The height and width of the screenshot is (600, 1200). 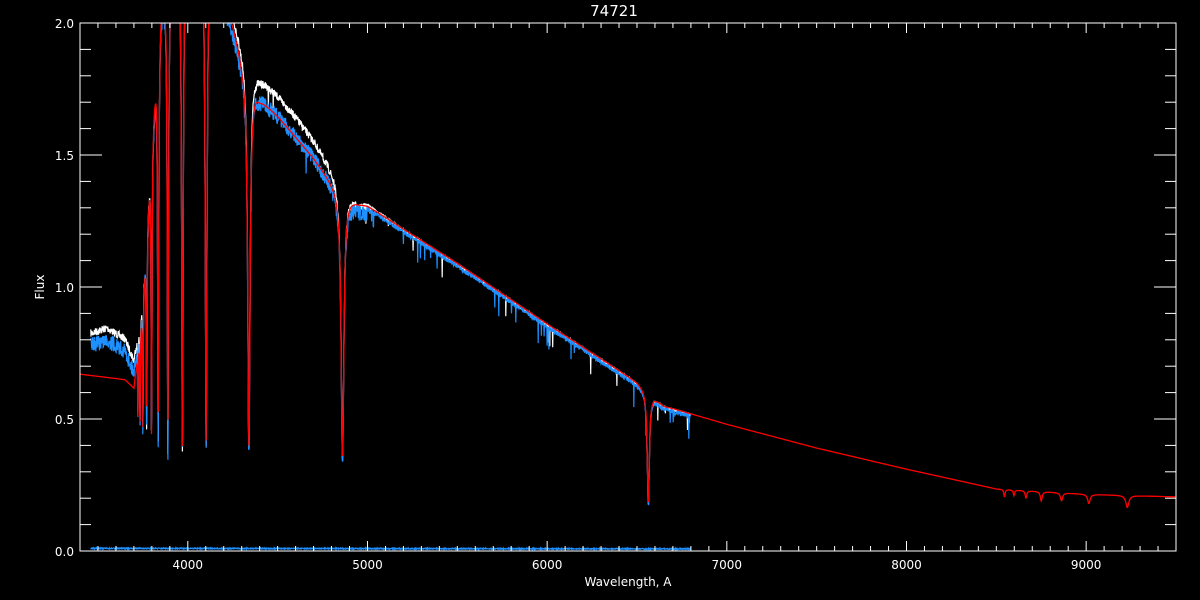 I want to click on x-tick-label: 4000, so click(x=188, y=565).